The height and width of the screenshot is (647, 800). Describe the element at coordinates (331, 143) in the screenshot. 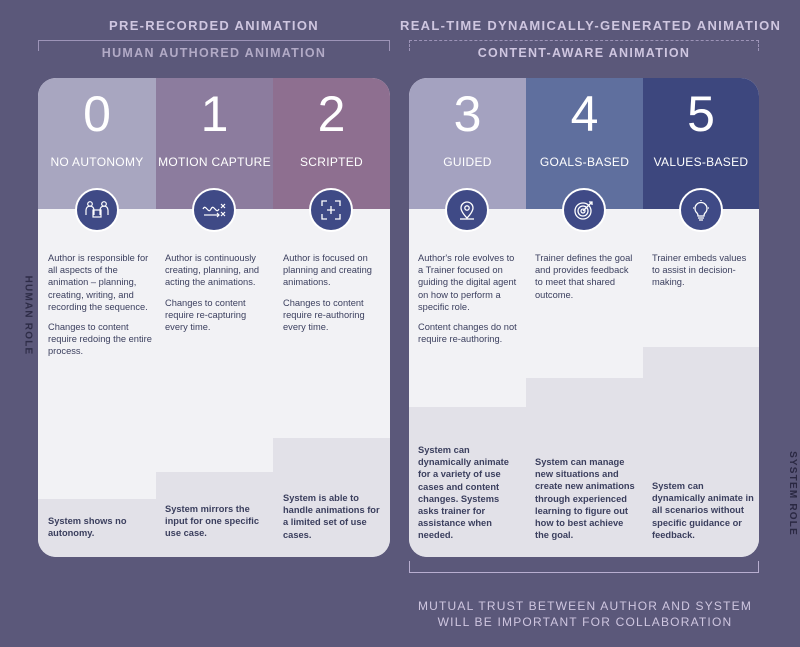

I see `level-2-header: 2 Scripted` at that location.